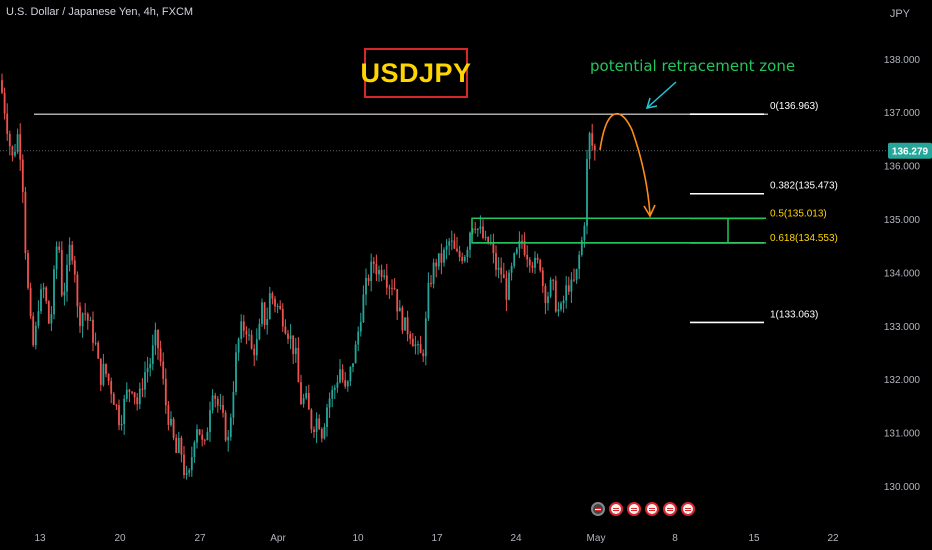  Describe the element at coordinates (902, 487) in the screenshot. I see `y-tick-label: 130.000` at that location.